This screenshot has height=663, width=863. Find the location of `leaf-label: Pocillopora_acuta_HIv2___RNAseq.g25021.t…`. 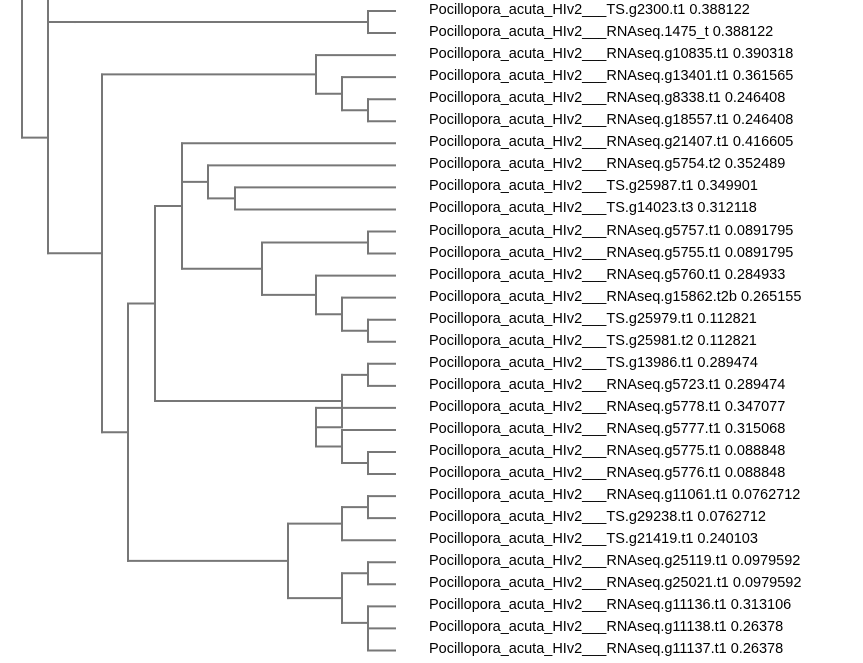

leaf-label: Pocillopora_acuta_HIv2___RNAseq.g25021.t… is located at coordinates (615, 583).